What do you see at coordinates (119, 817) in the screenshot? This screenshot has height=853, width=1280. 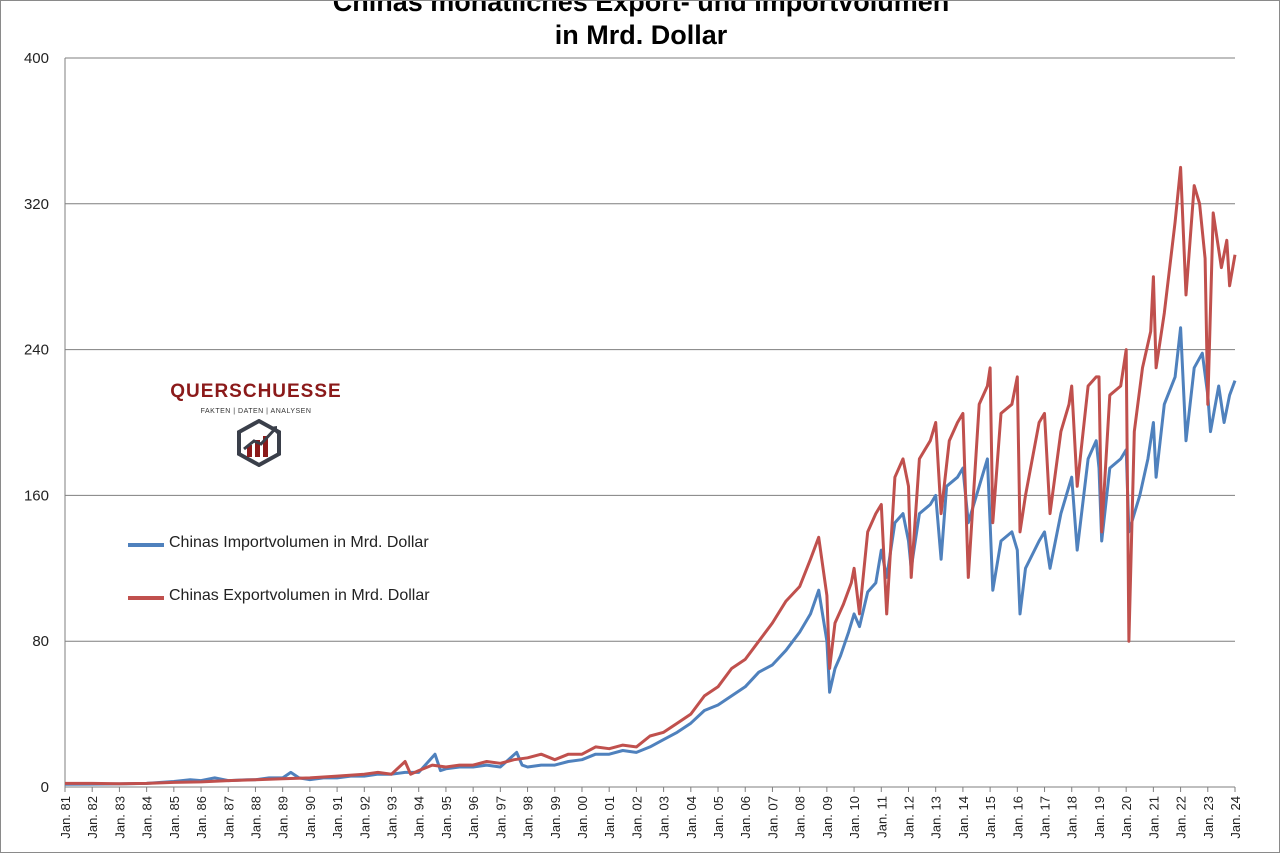 I see `x-tick-label: Jan. 83` at bounding box center [119, 817].